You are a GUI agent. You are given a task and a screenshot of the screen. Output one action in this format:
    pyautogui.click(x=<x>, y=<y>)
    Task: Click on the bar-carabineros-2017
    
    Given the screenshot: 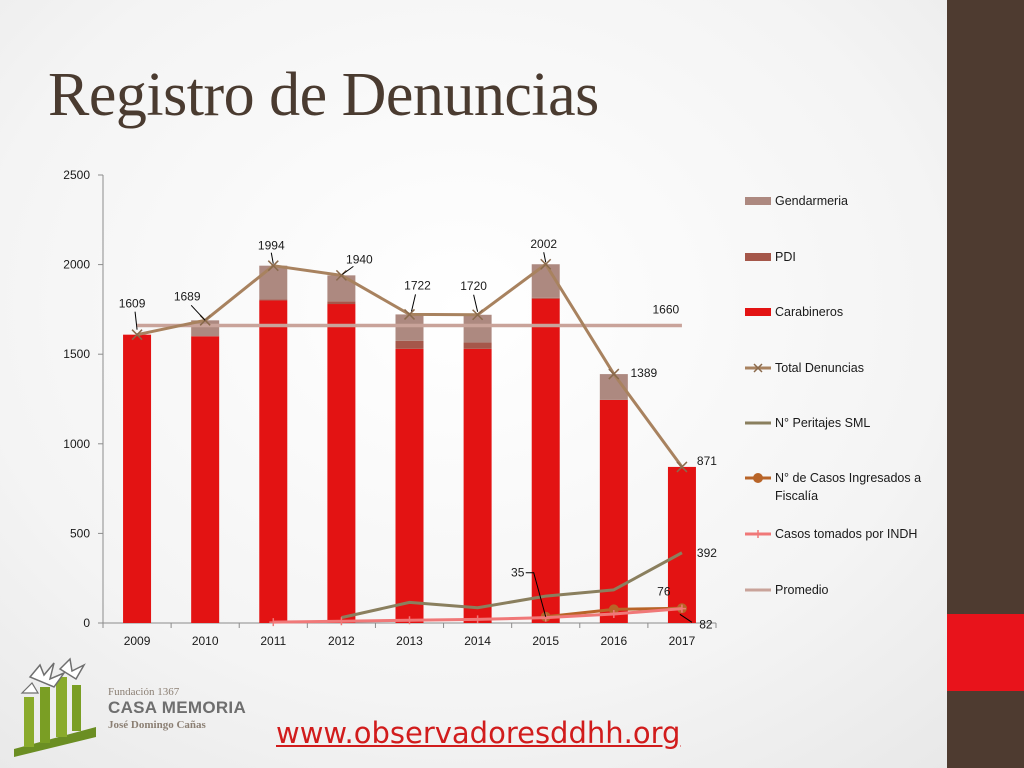 What is the action you would take?
    pyautogui.click(x=681, y=544)
    